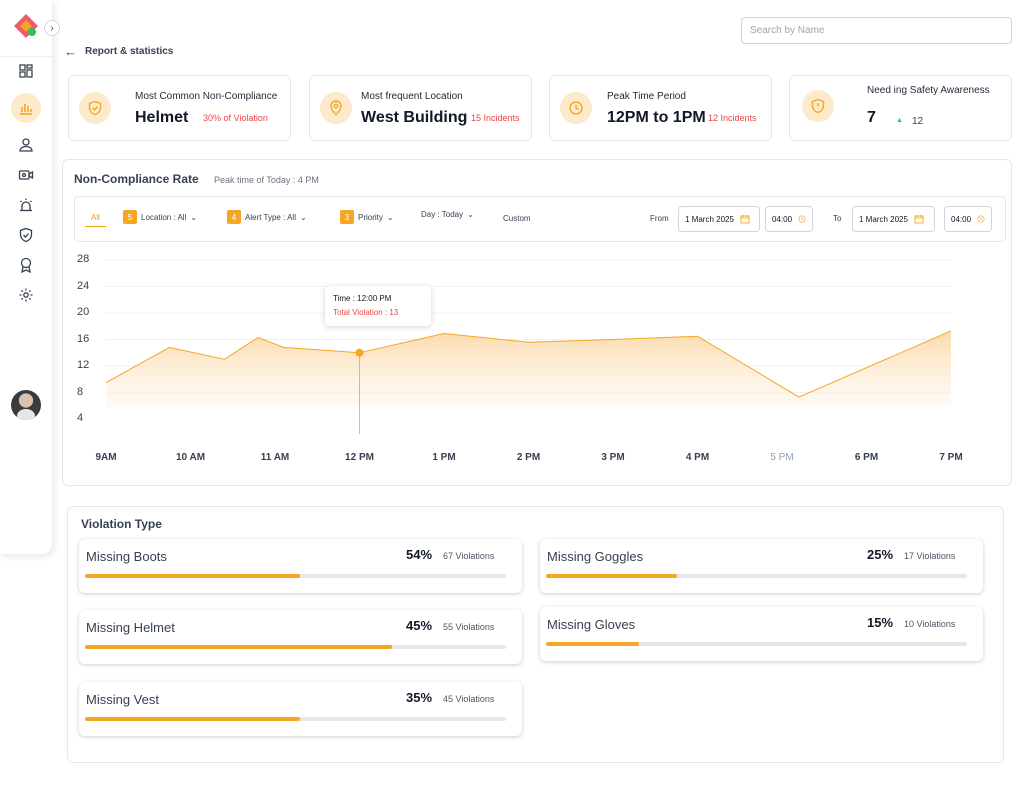  I want to click on violation-percent: 45%, so click(419, 625).